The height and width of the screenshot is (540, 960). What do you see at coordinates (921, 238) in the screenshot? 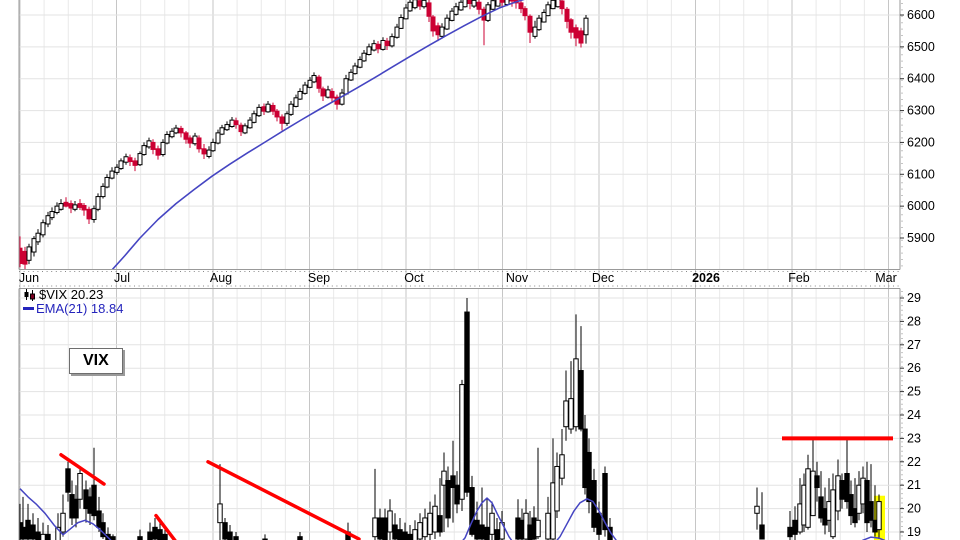
I see `y-axis-tick-label: 5900` at bounding box center [921, 238].